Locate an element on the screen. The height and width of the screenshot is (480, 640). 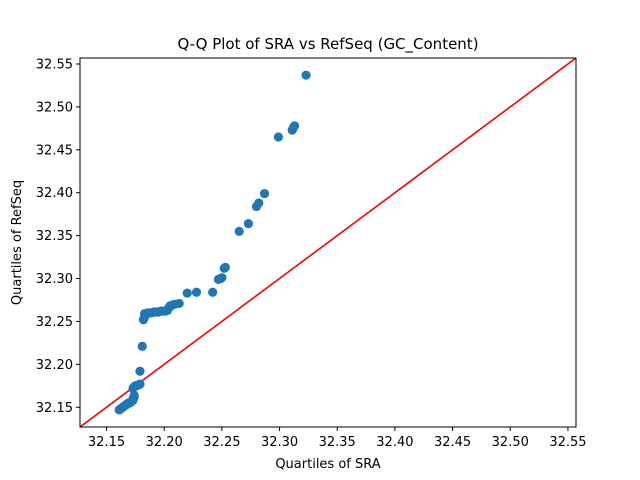
x-tick-label: 32.30 is located at coordinates (279, 442).